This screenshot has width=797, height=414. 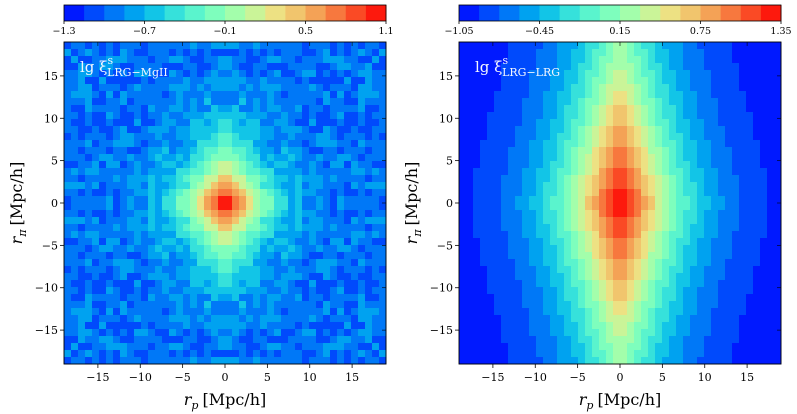 I want to click on colorbar-2-tick-label: 0.75, so click(x=700, y=31).